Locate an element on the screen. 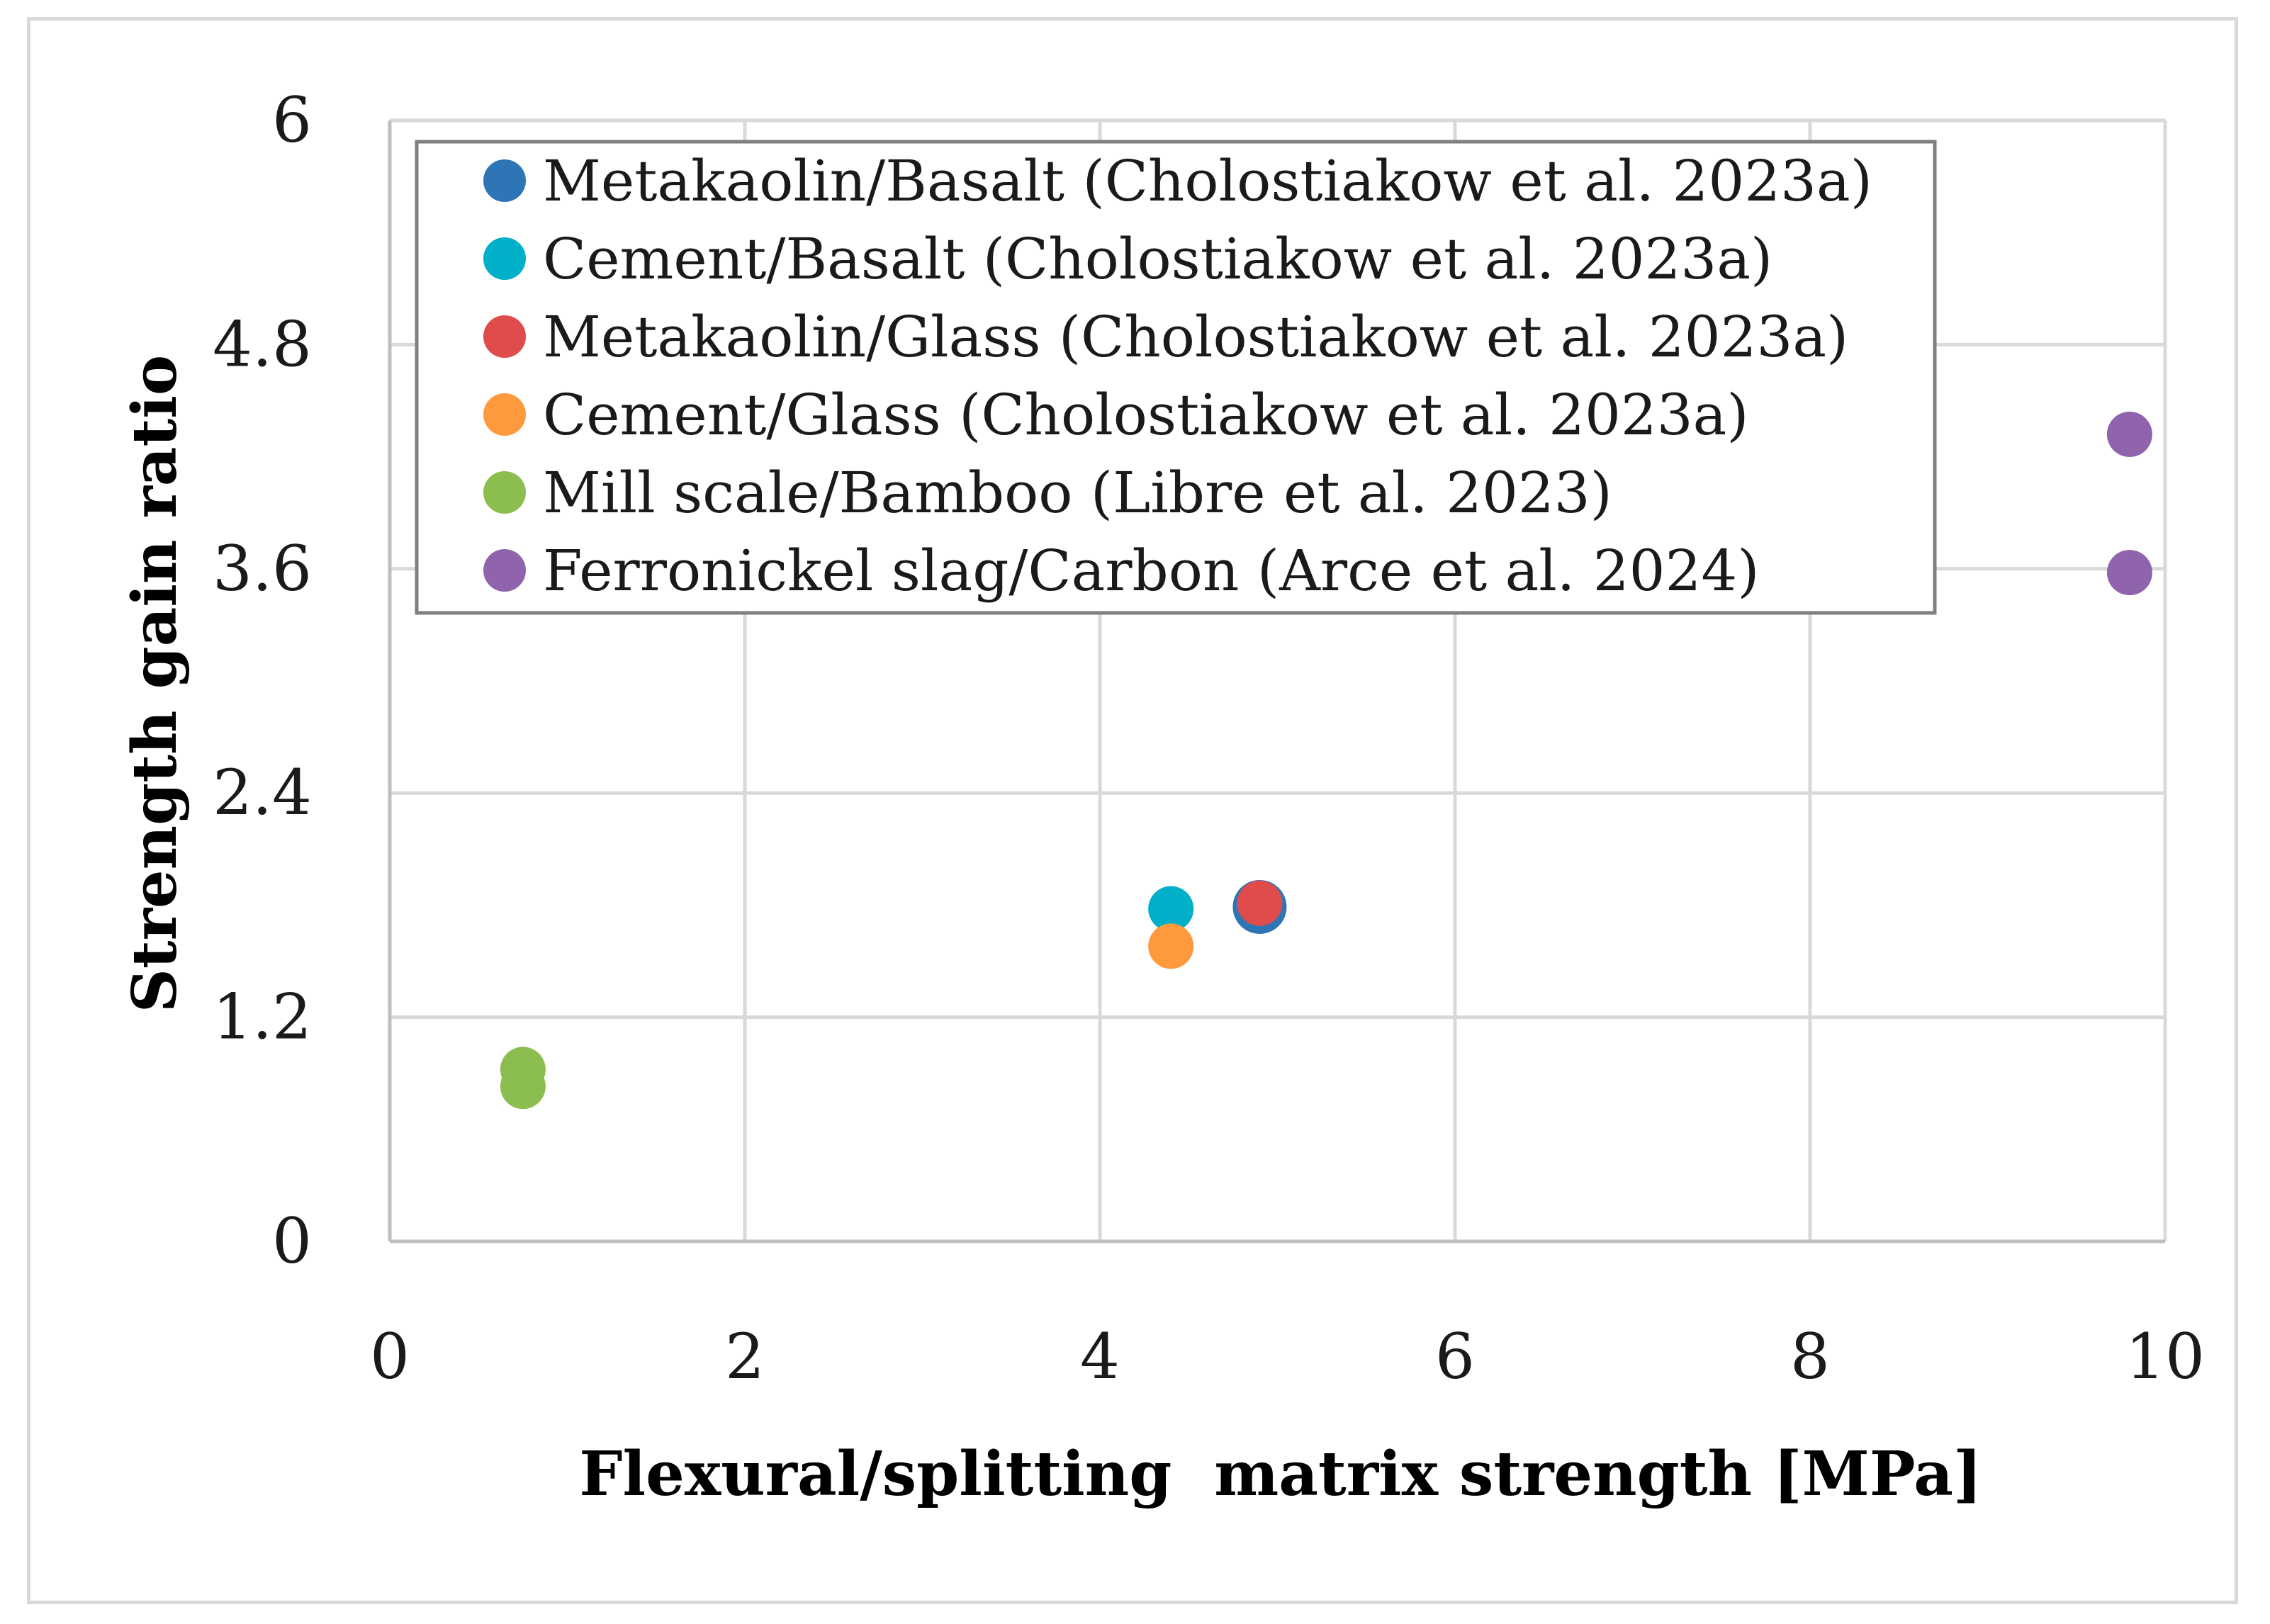  y-axis-title: Strength gain ratio is located at coordinates (155, 684).